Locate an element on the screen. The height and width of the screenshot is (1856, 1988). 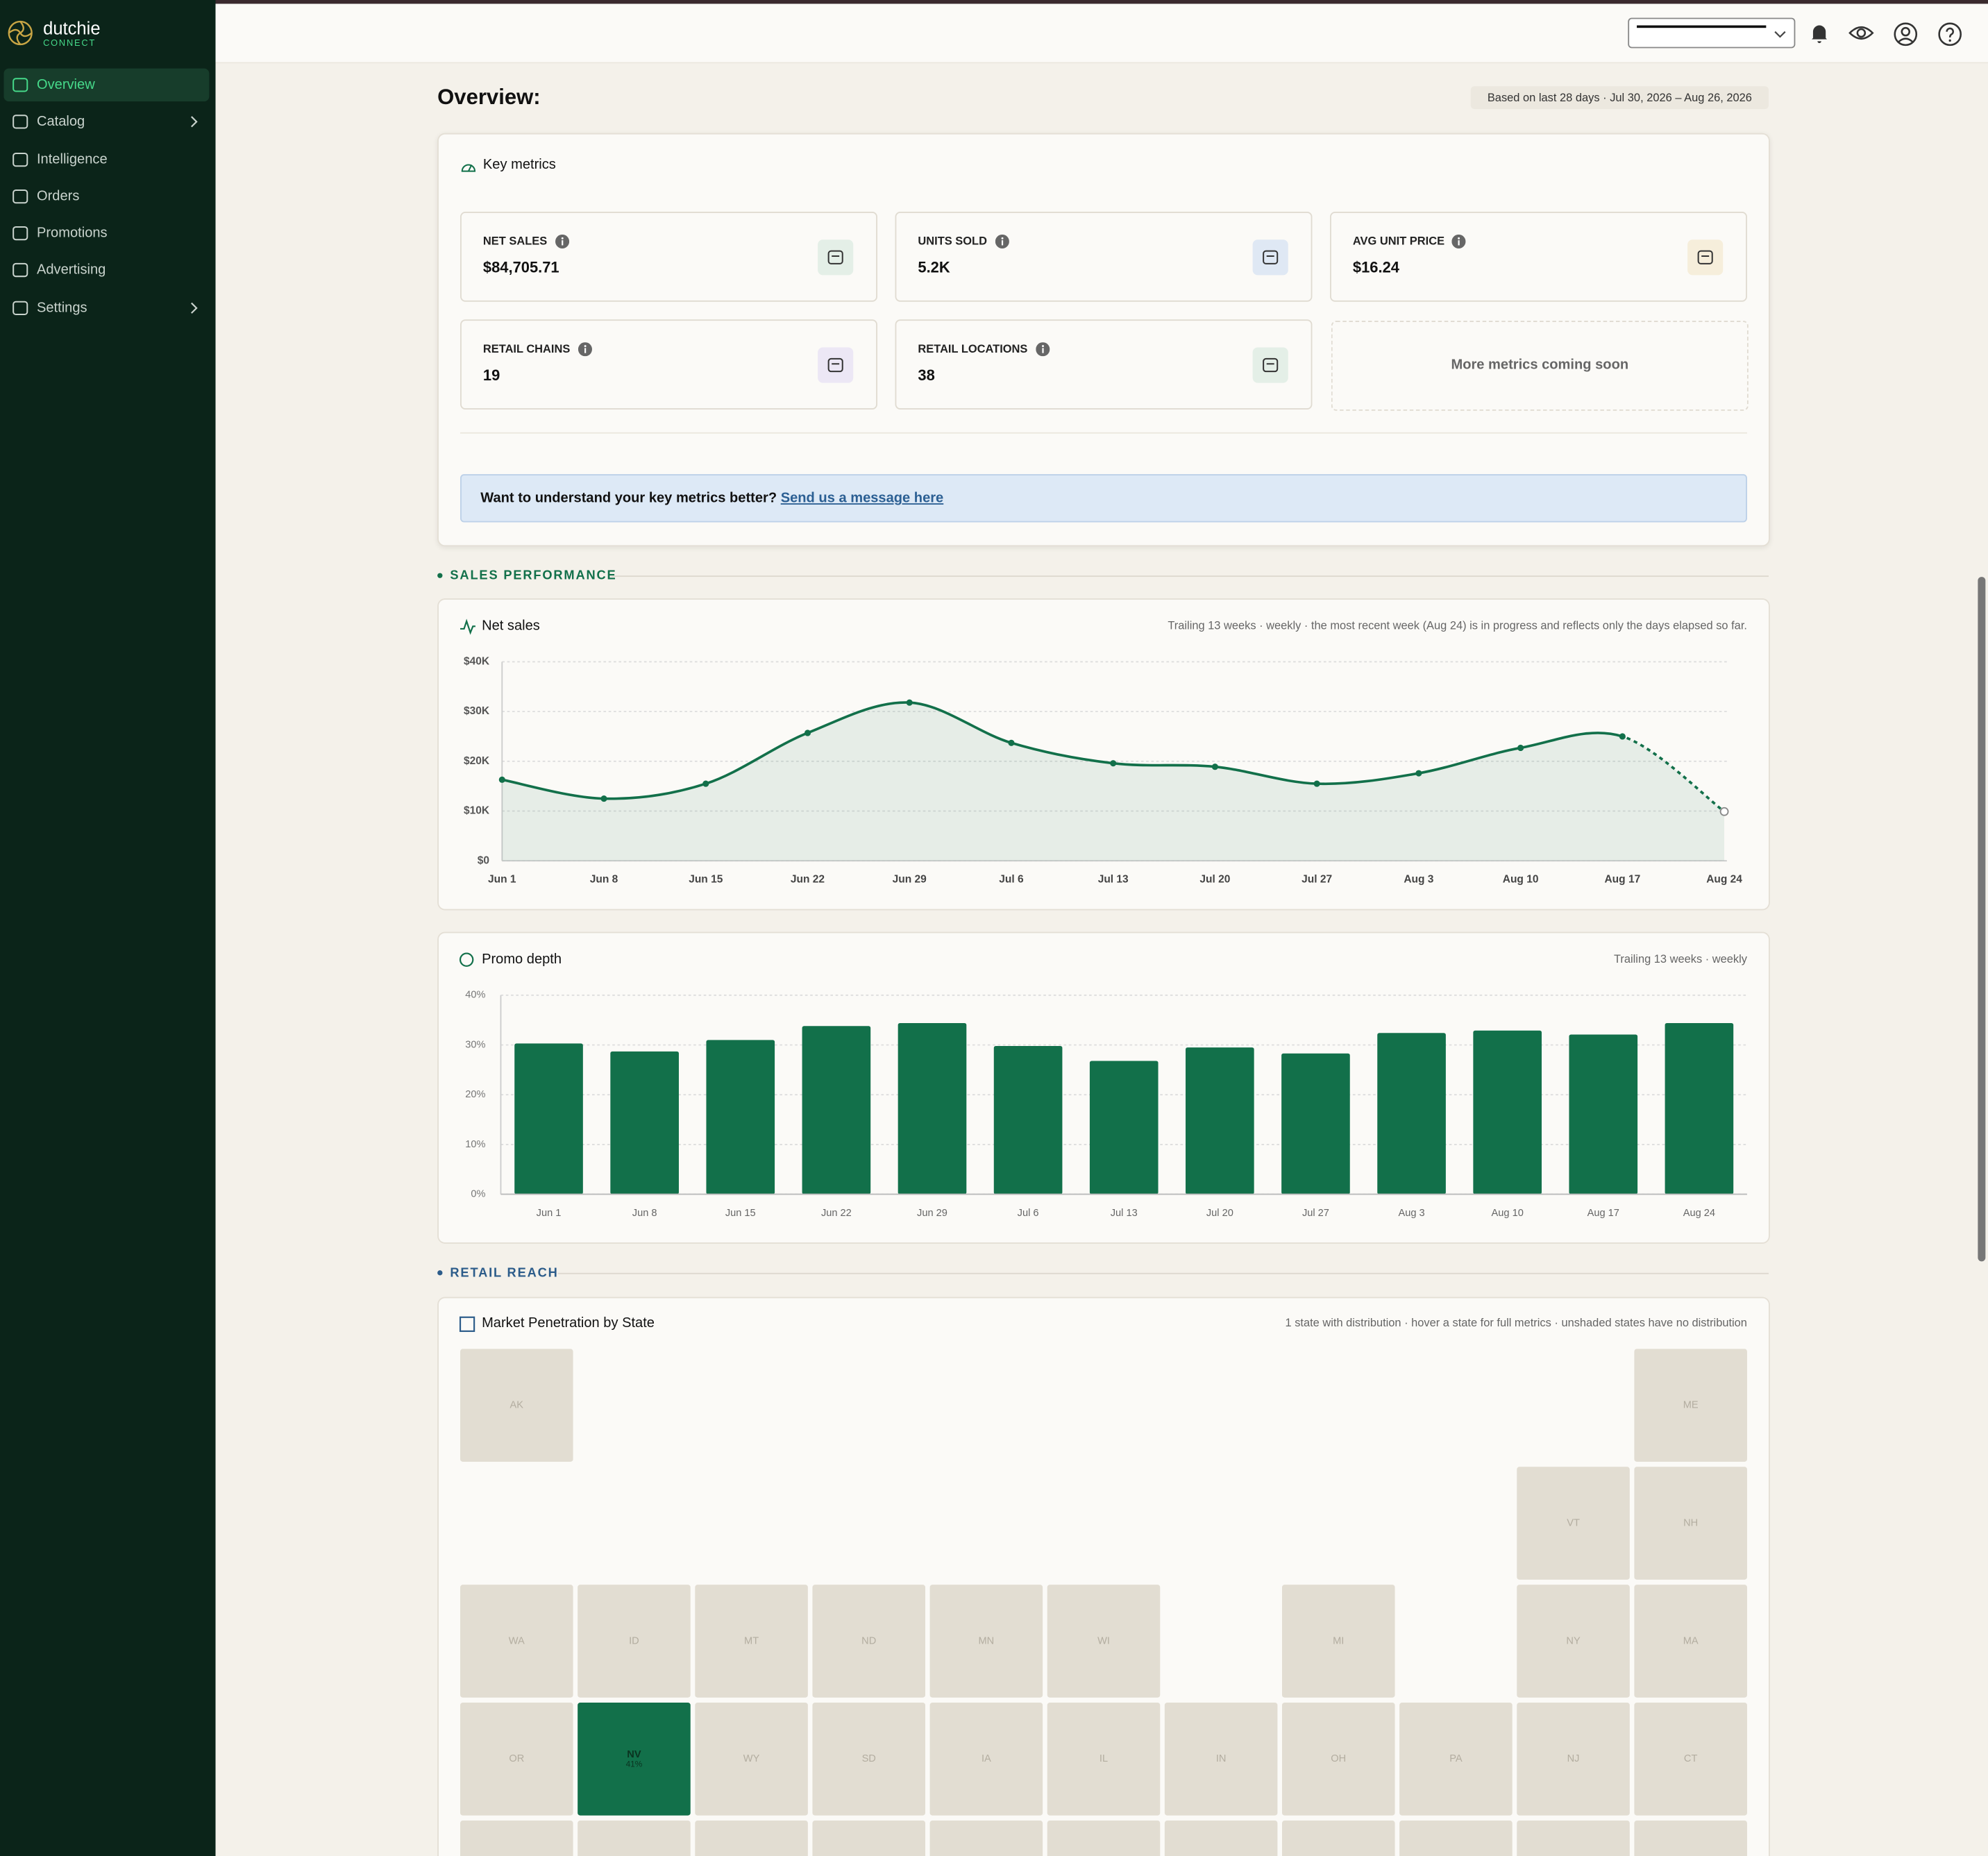
state-code: ND is located at coordinates (868, 1640).